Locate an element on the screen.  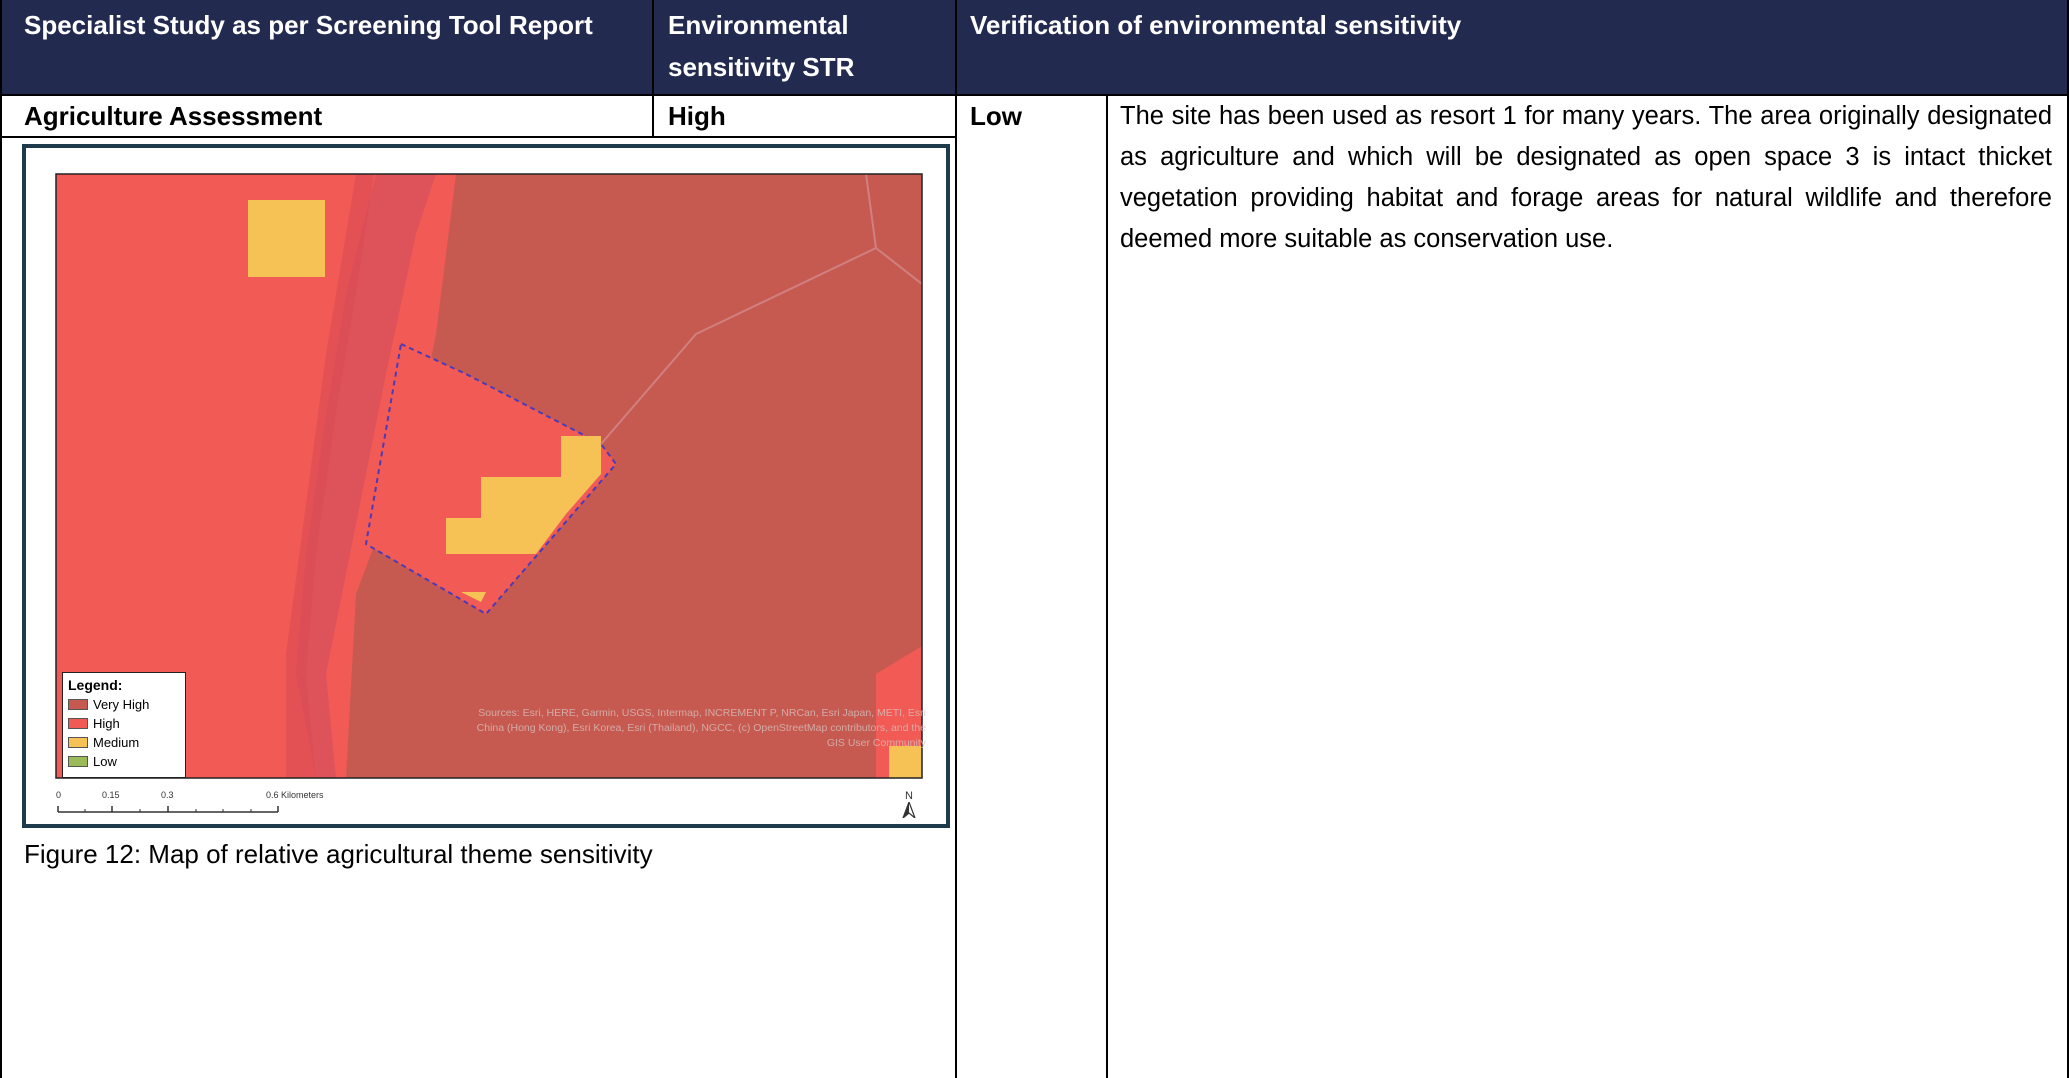
legend-item: High is located at coordinates (124, 723).